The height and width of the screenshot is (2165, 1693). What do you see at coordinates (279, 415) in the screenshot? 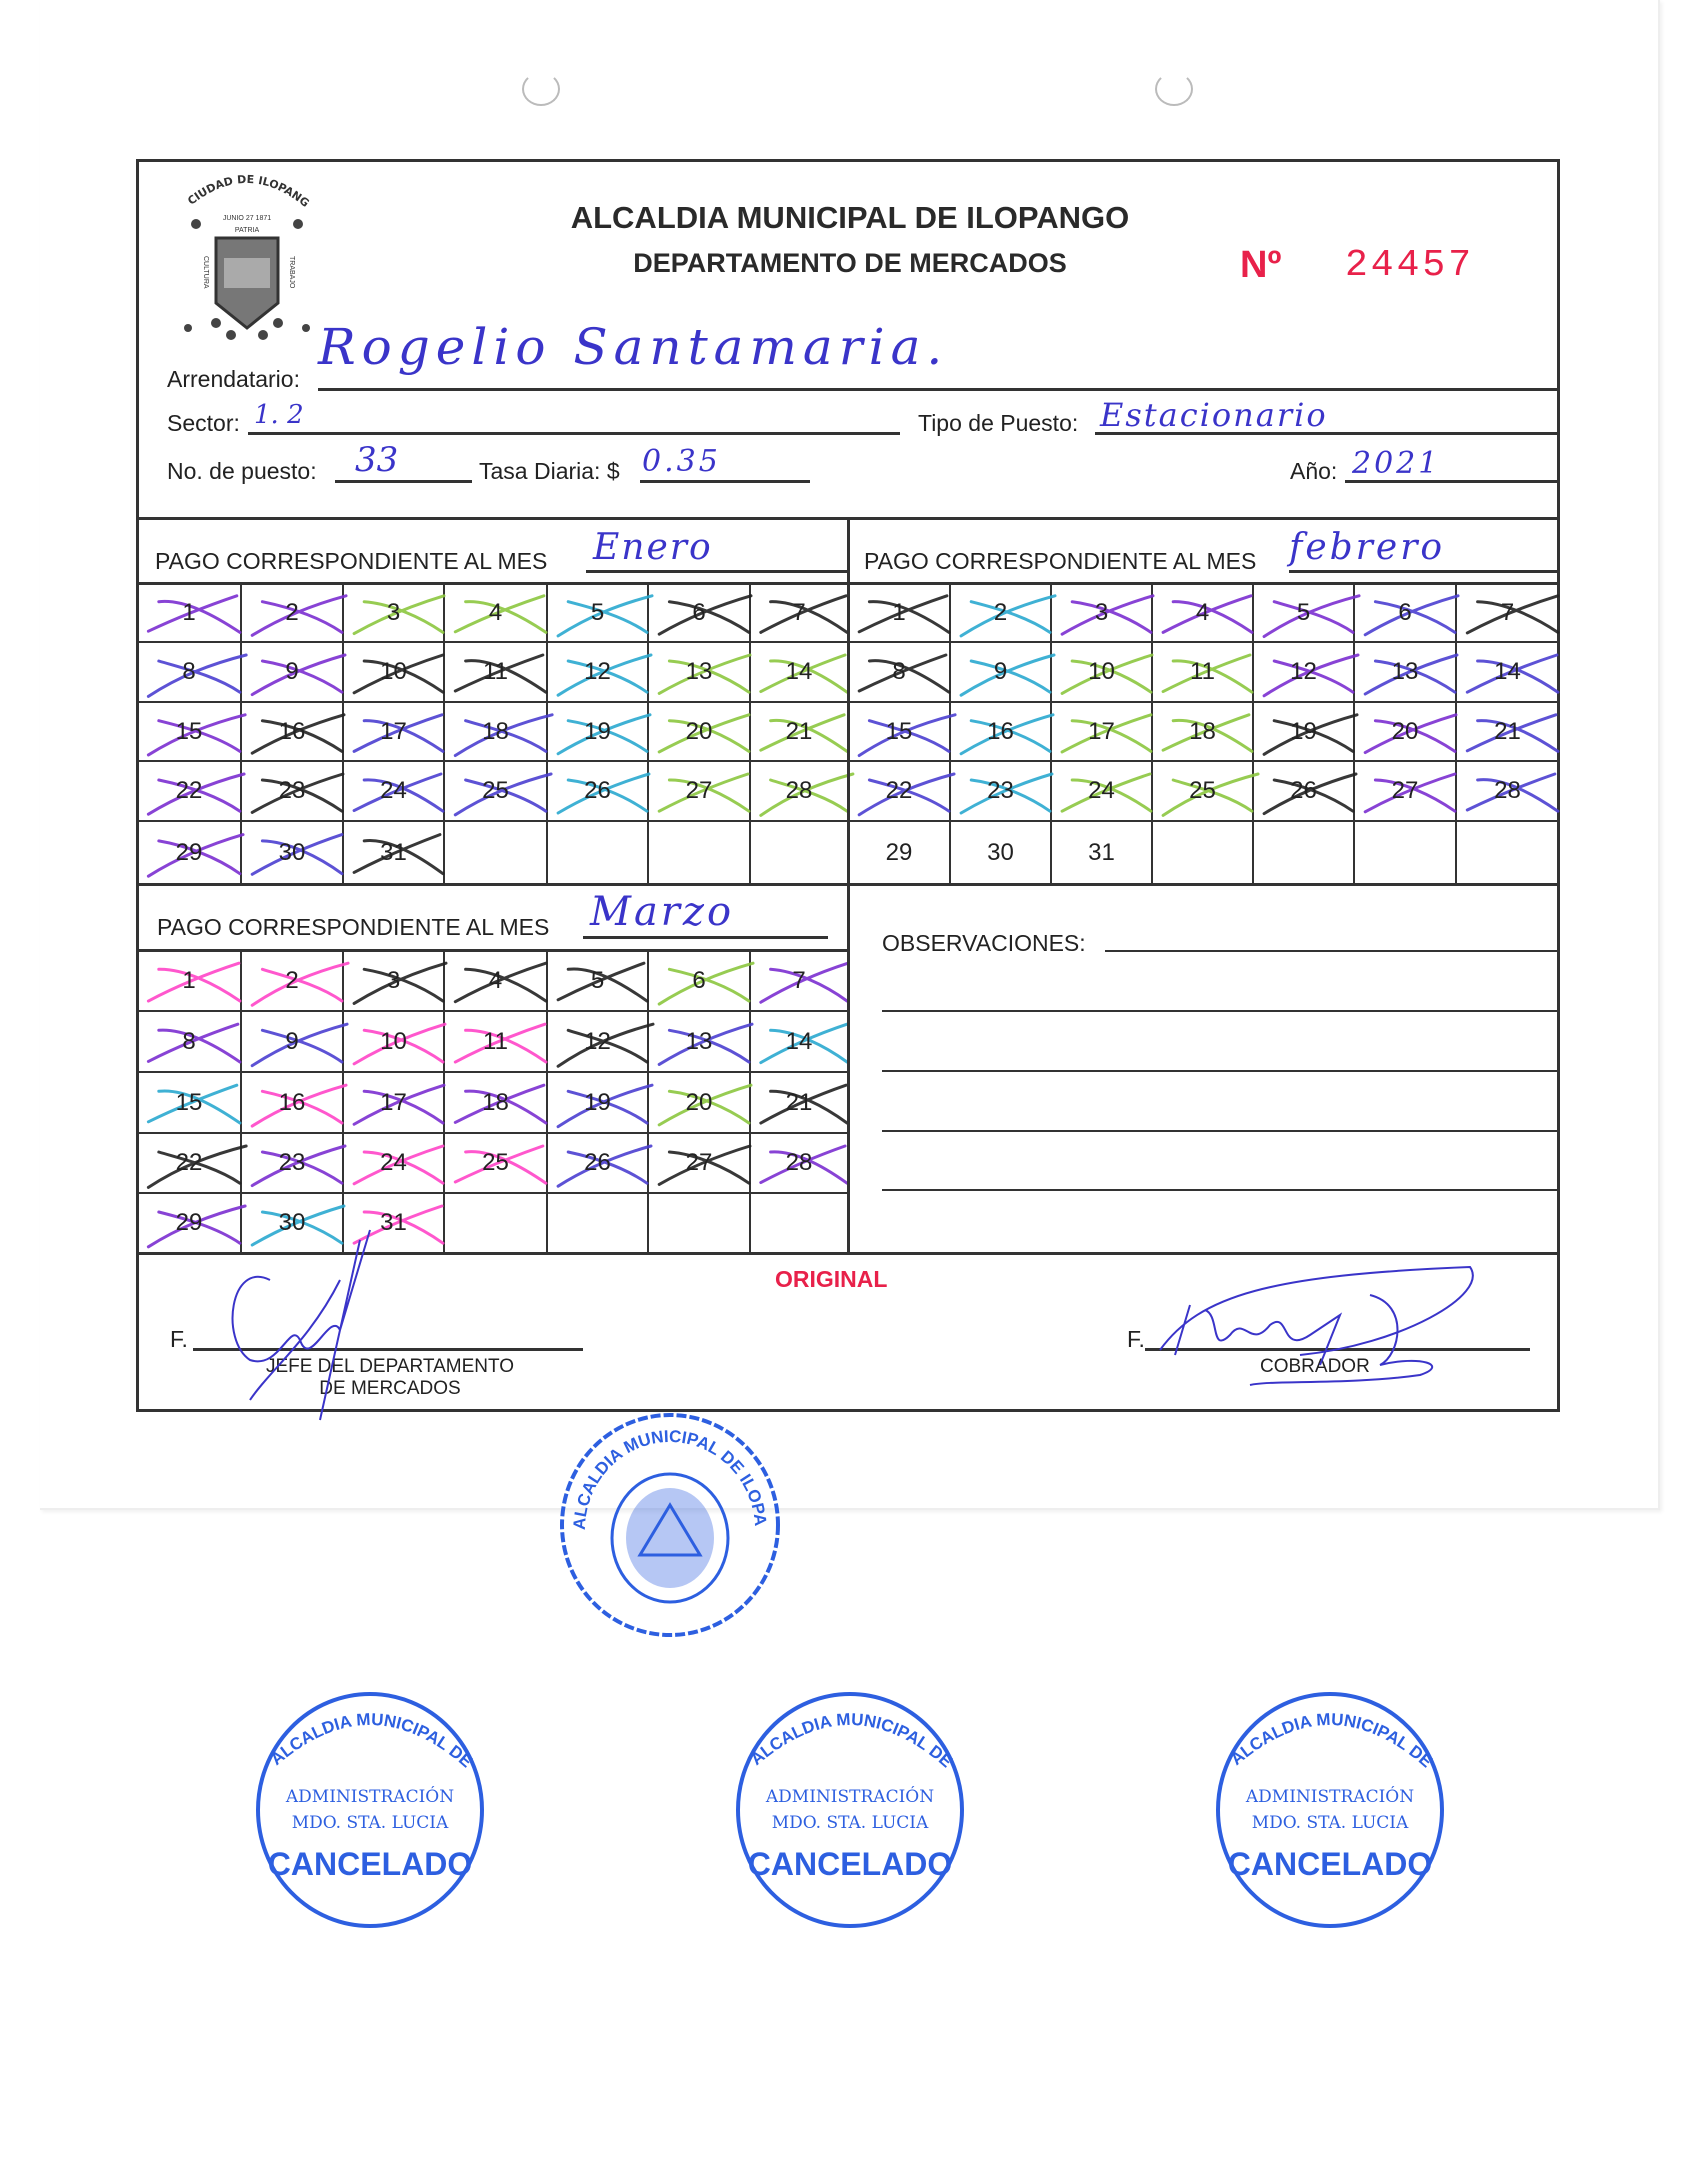
I see `sector-field: 1. 2` at bounding box center [279, 415].